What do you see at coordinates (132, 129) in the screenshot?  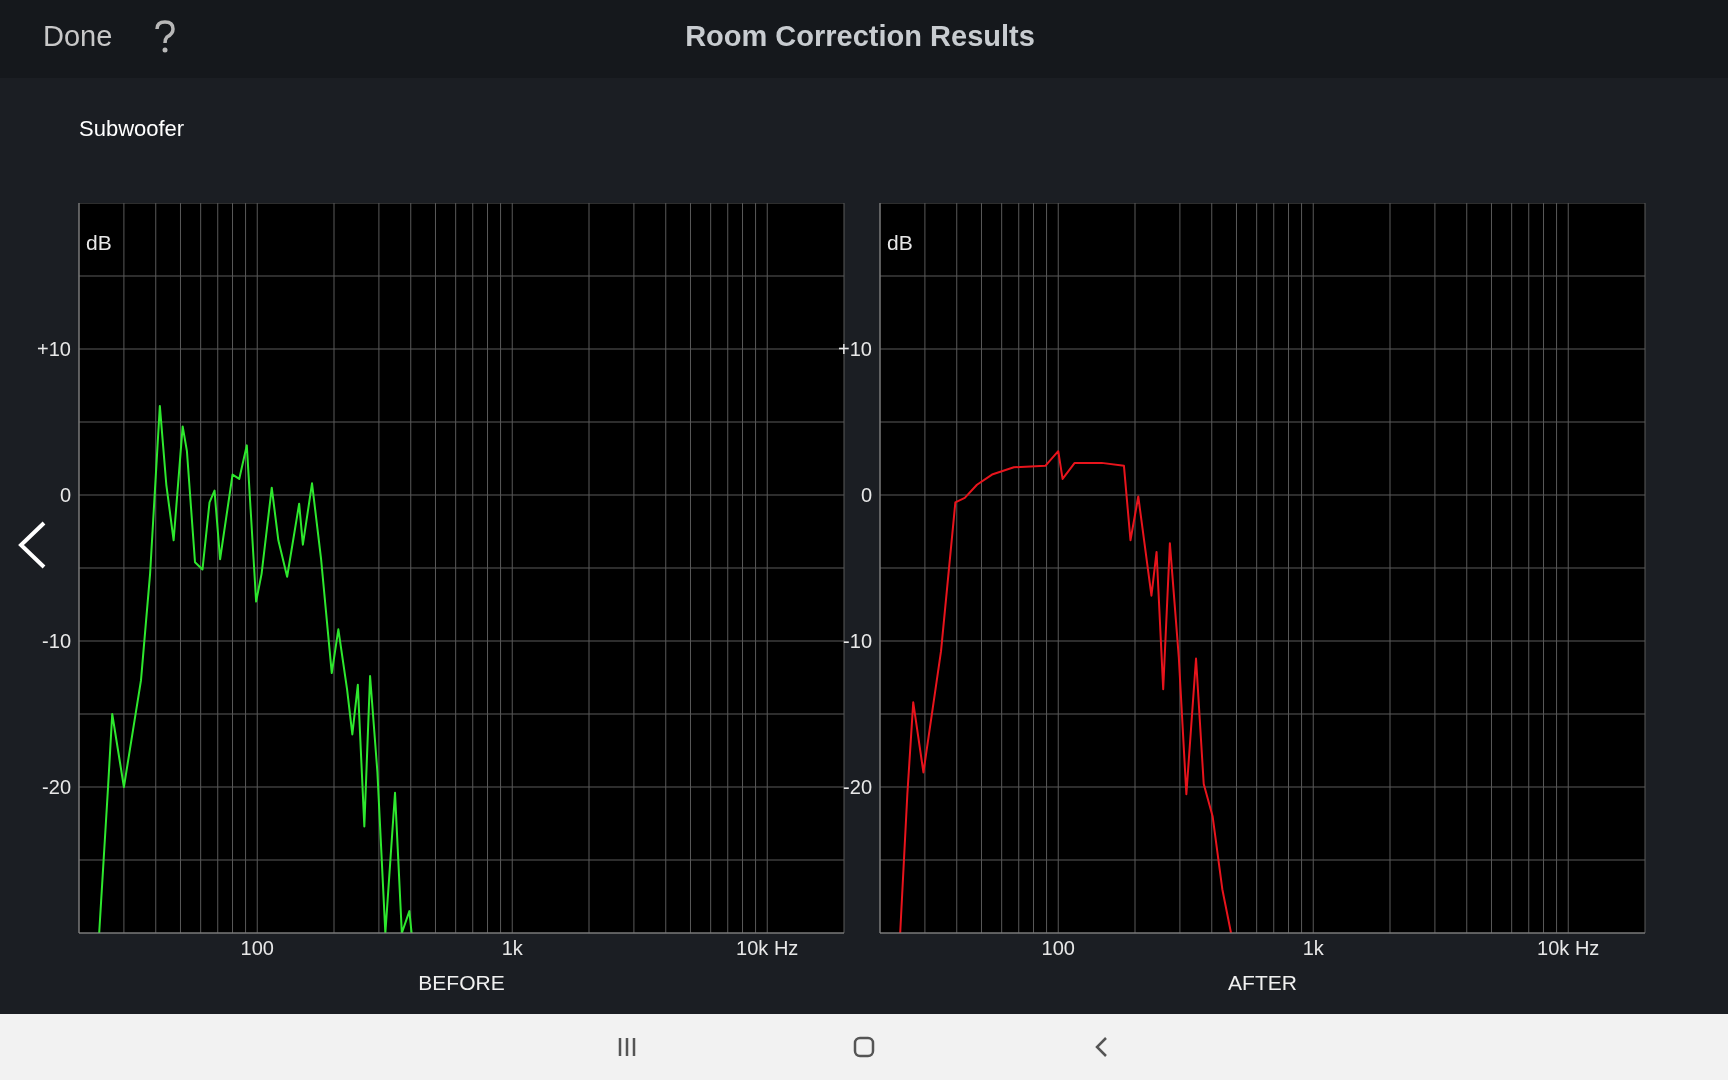 I see `chart-subtitle: Subwoofer` at bounding box center [132, 129].